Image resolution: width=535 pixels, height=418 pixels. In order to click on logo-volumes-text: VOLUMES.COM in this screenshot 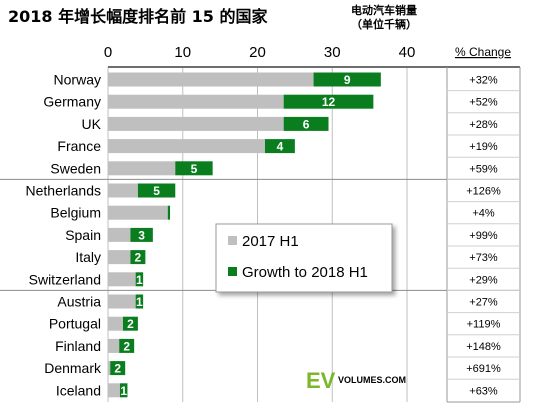, I will do `click(372, 380)`.